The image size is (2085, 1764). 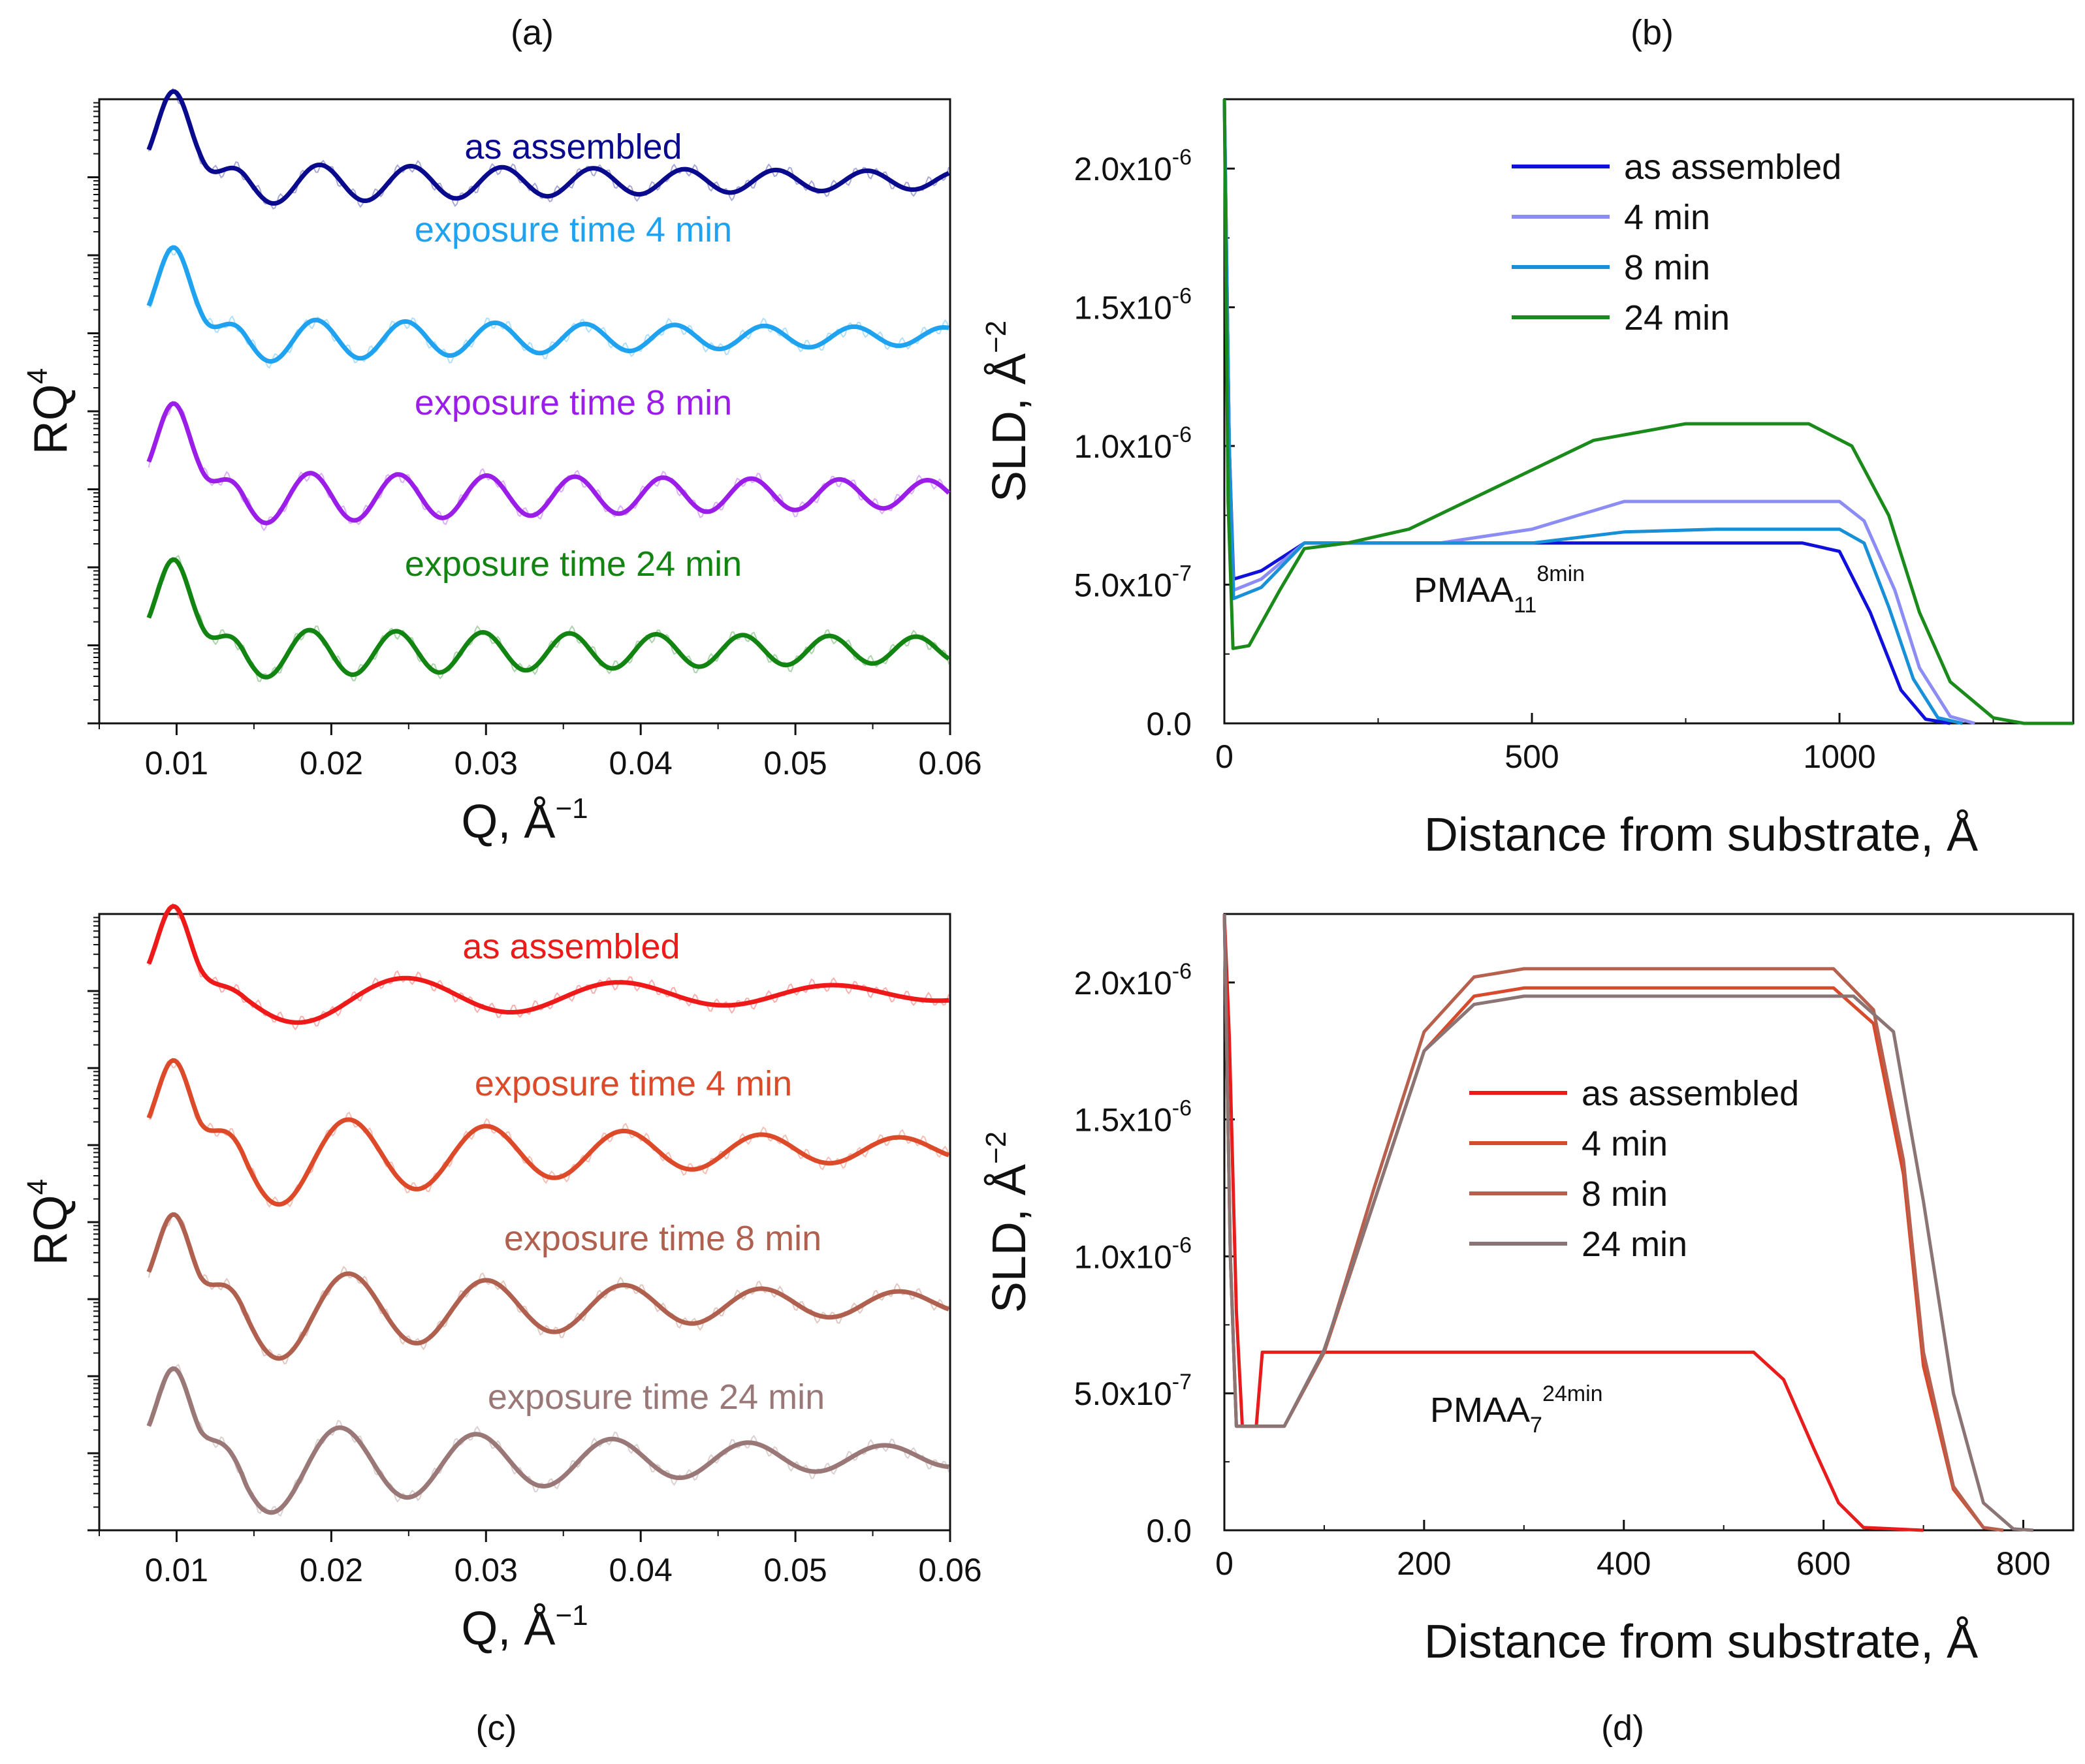 What do you see at coordinates (524, 820) in the screenshot?
I see `chart-a-x-axis-title: Q, Å−1` at bounding box center [524, 820].